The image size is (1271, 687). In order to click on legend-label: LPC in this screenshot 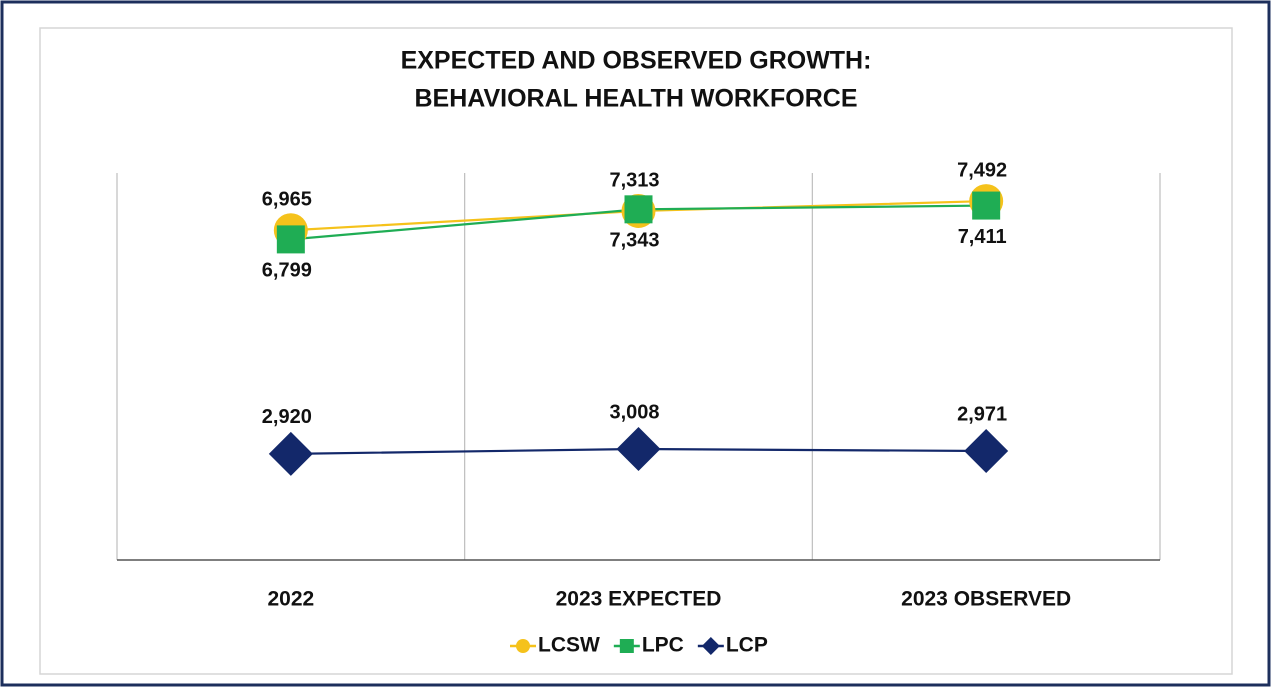, I will do `click(663, 645)`.